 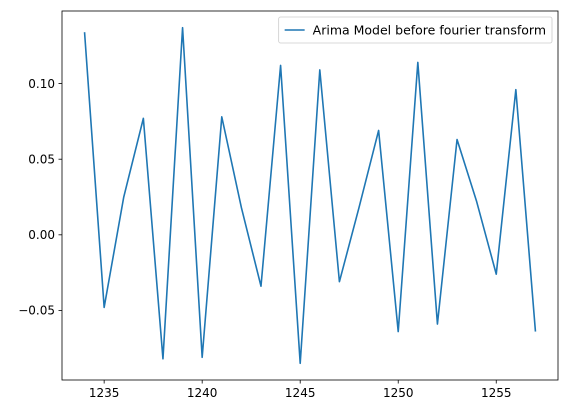 What do you see at coordinates (104, 393) in the screenshot?
I see `x-tick-label: 1235` at bounding box center [104, 393].